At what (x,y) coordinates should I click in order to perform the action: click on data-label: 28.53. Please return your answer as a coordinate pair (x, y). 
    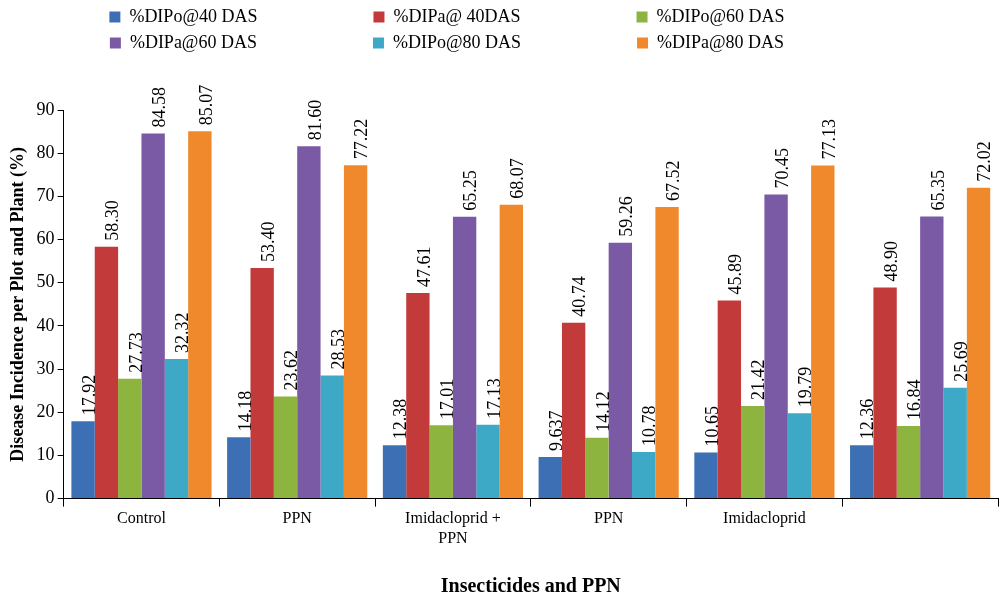
    Looking at the image, I should click on (337, 349).